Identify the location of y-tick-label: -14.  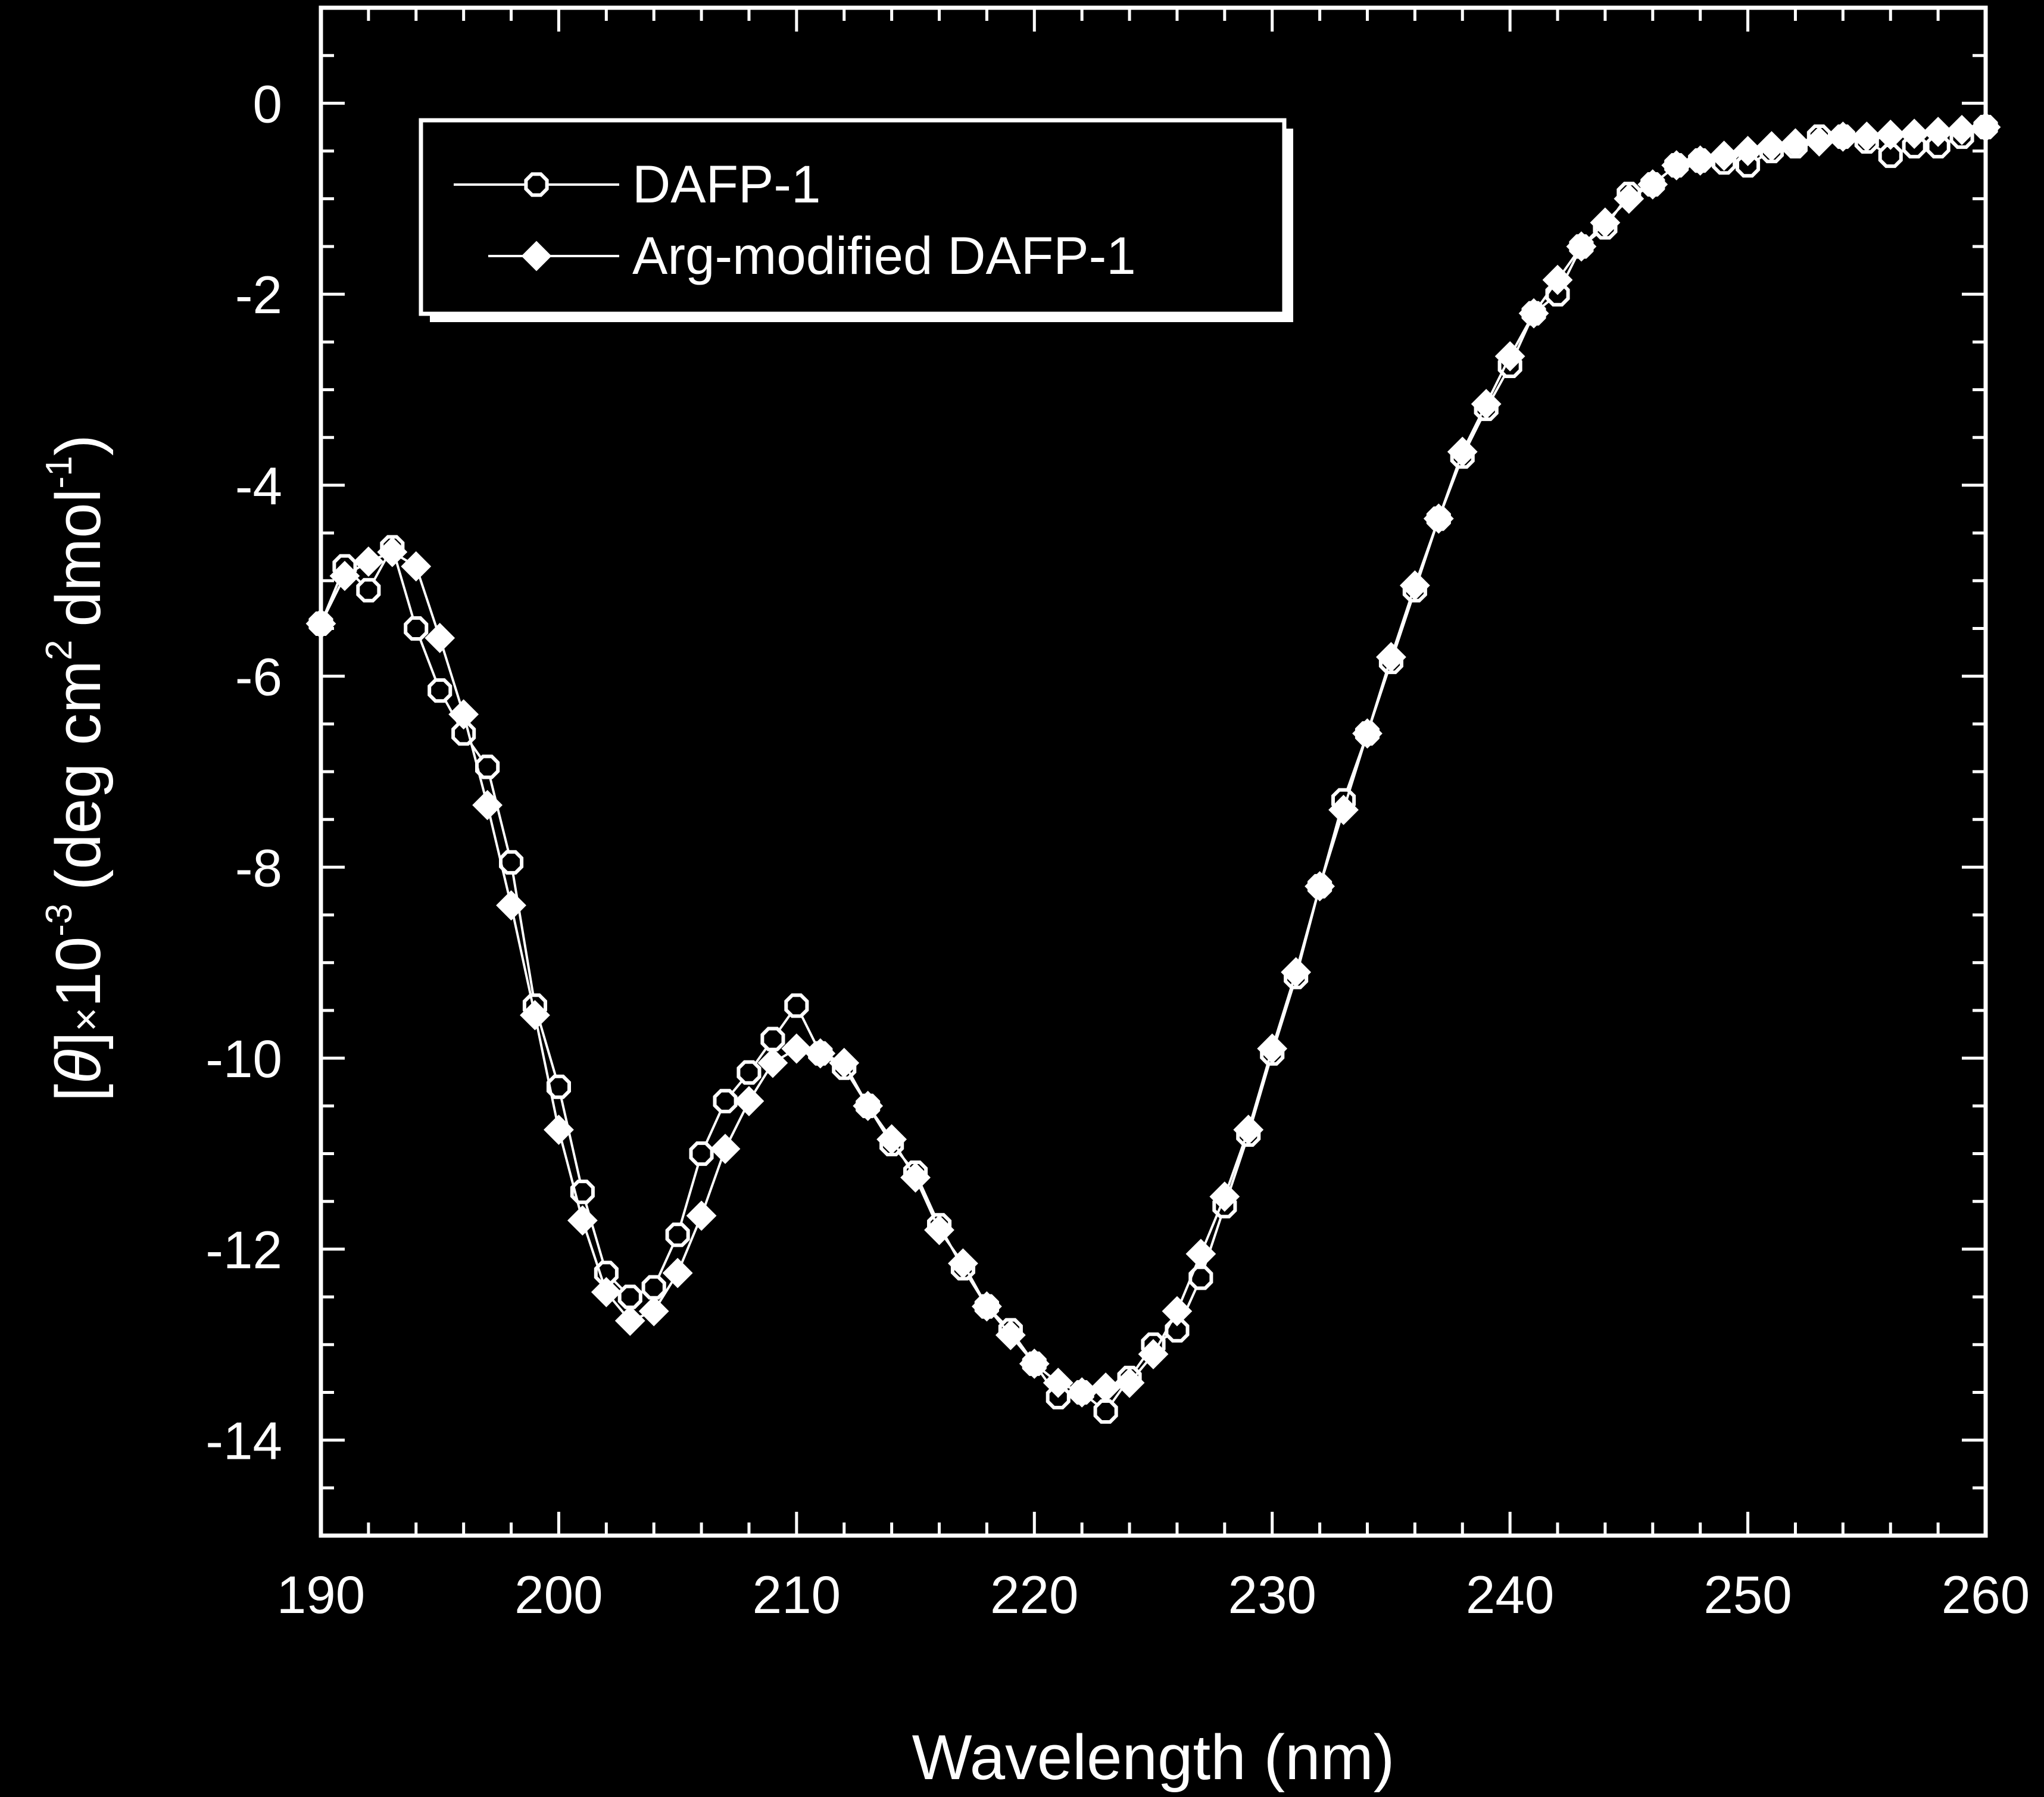
(243, 1441).